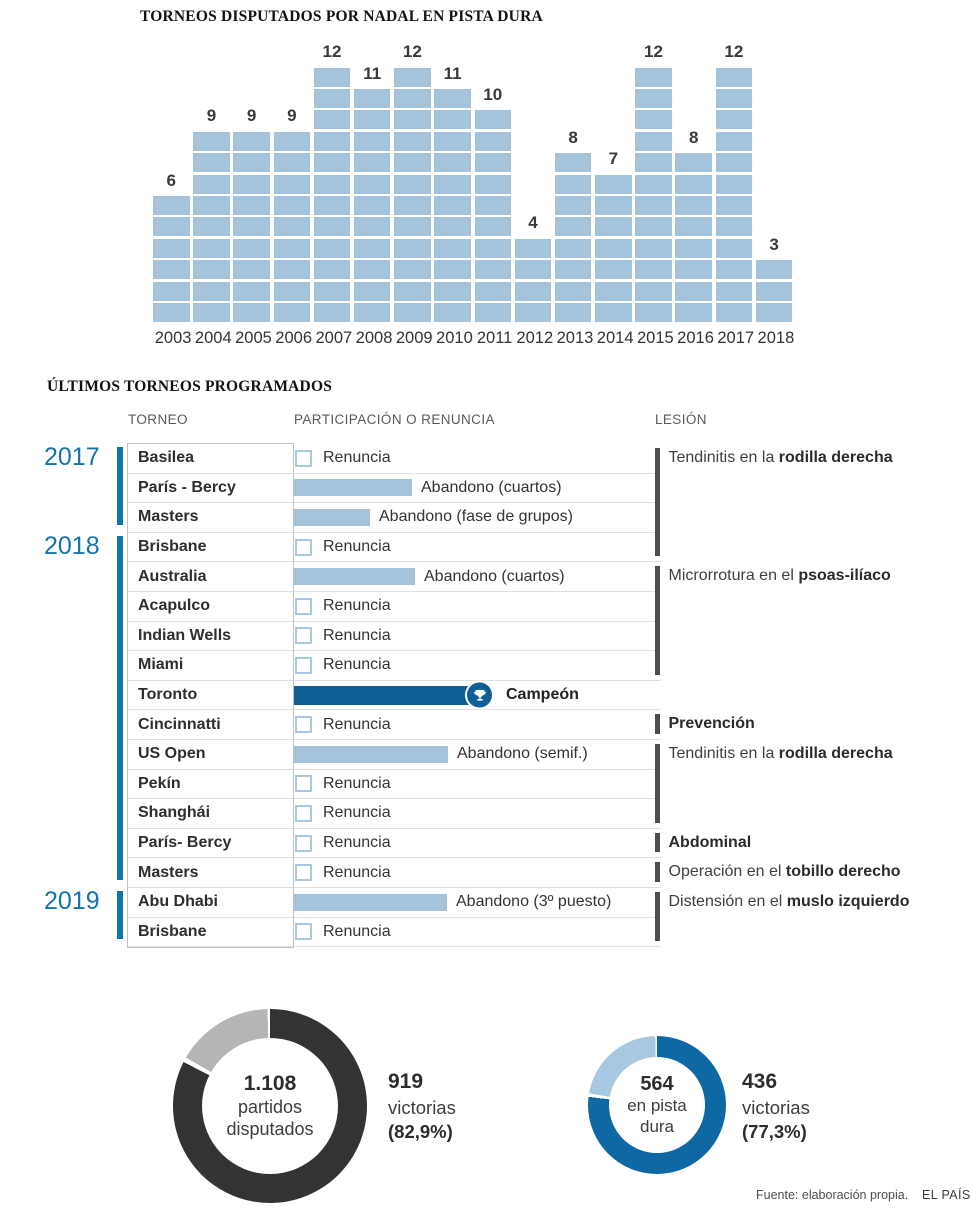 Image resolution: width=980 pixels, height=1227 pixels. Describe the element at coordinates (406, 1081) in the screenshot. I see `victories-value: 919` at that location.